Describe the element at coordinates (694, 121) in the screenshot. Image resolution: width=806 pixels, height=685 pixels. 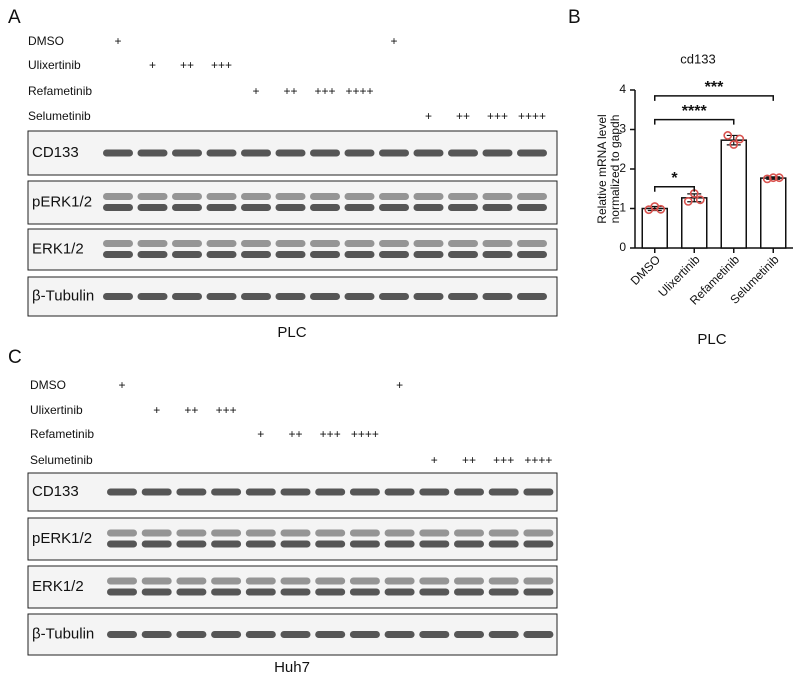
I see `significance-bracket` at that location.